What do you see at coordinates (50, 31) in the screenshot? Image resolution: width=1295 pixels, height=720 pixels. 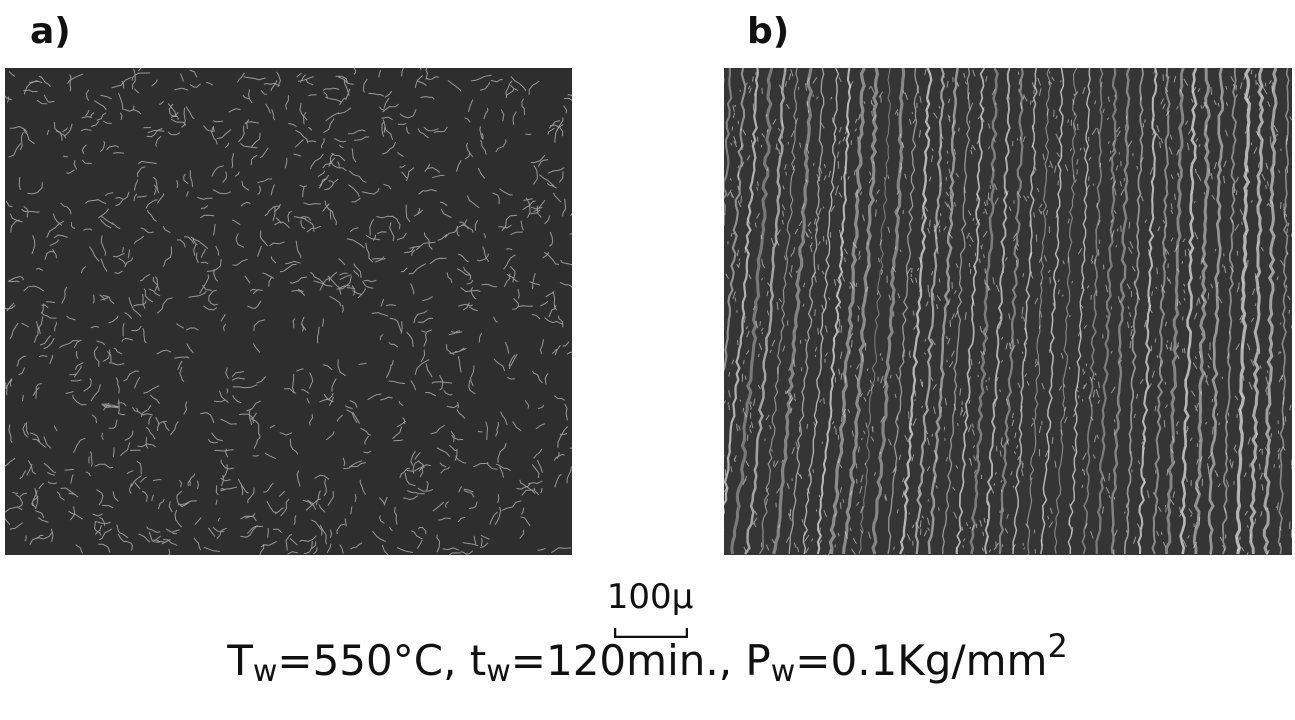 I see `panel-label-a: a)` at bounding box center [50, 31].